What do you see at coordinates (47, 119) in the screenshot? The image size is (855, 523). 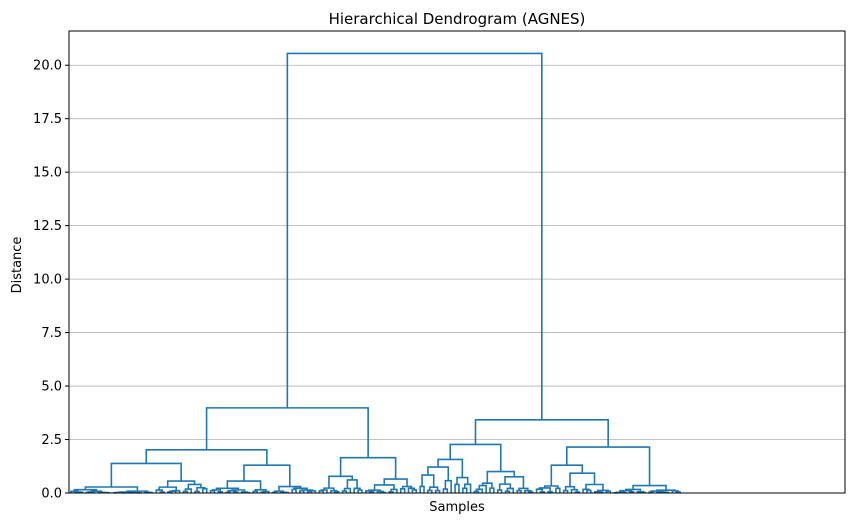 I see `y-tick-label: 17.5` at bounding box center [47, 119].